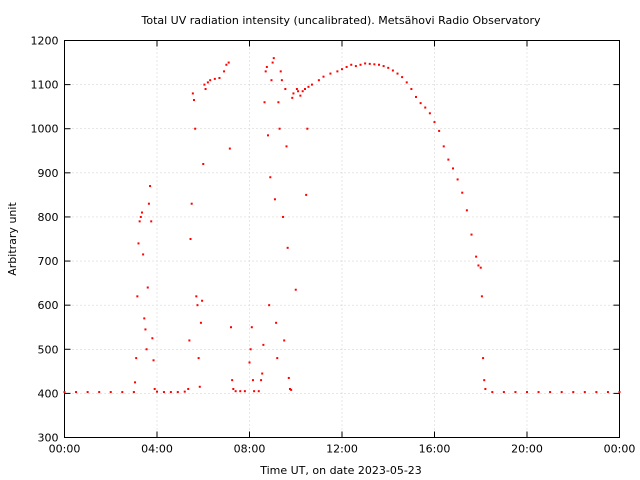 This screenshot has height=480, width=640. Describe the element at coordinates (48, 438) in the screenshot. I see `y-tick-label: 300` at that location.